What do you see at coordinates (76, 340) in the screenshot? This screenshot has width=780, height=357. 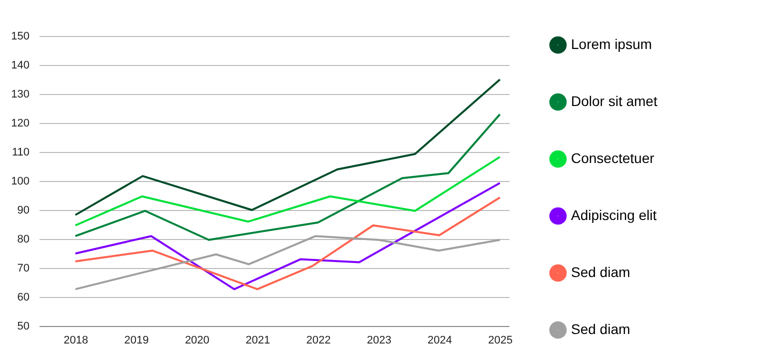 I see `x-tick-label: 2018` at bounding box center [76, 340].